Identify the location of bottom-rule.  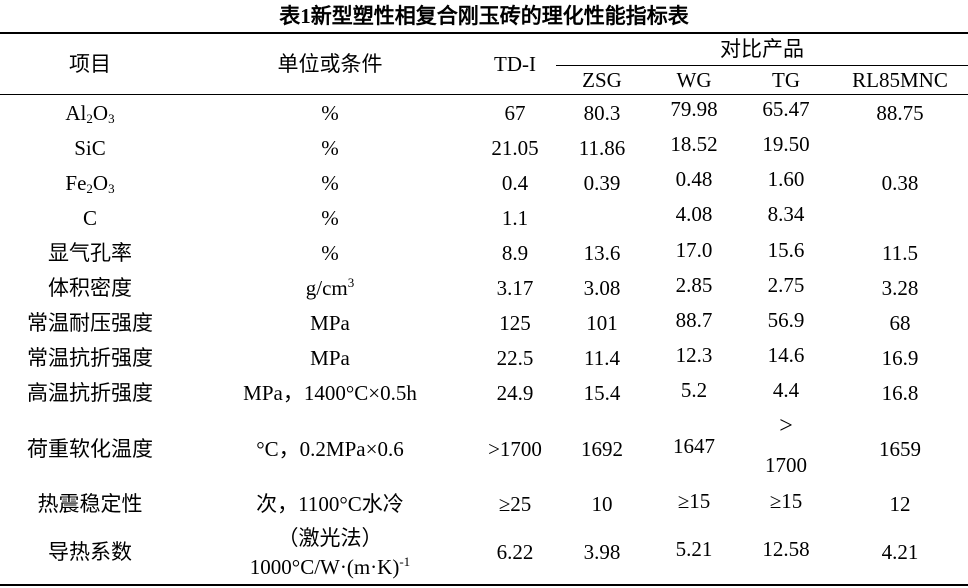
(484, 585).